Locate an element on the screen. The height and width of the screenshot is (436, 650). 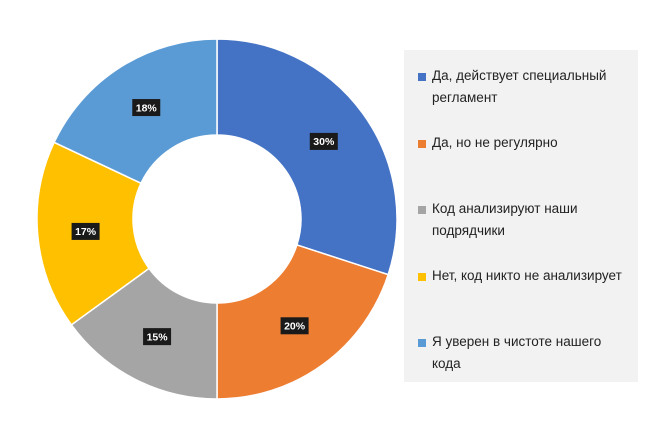
data-label-irregular: 20% is located at coordinates (294, 326).